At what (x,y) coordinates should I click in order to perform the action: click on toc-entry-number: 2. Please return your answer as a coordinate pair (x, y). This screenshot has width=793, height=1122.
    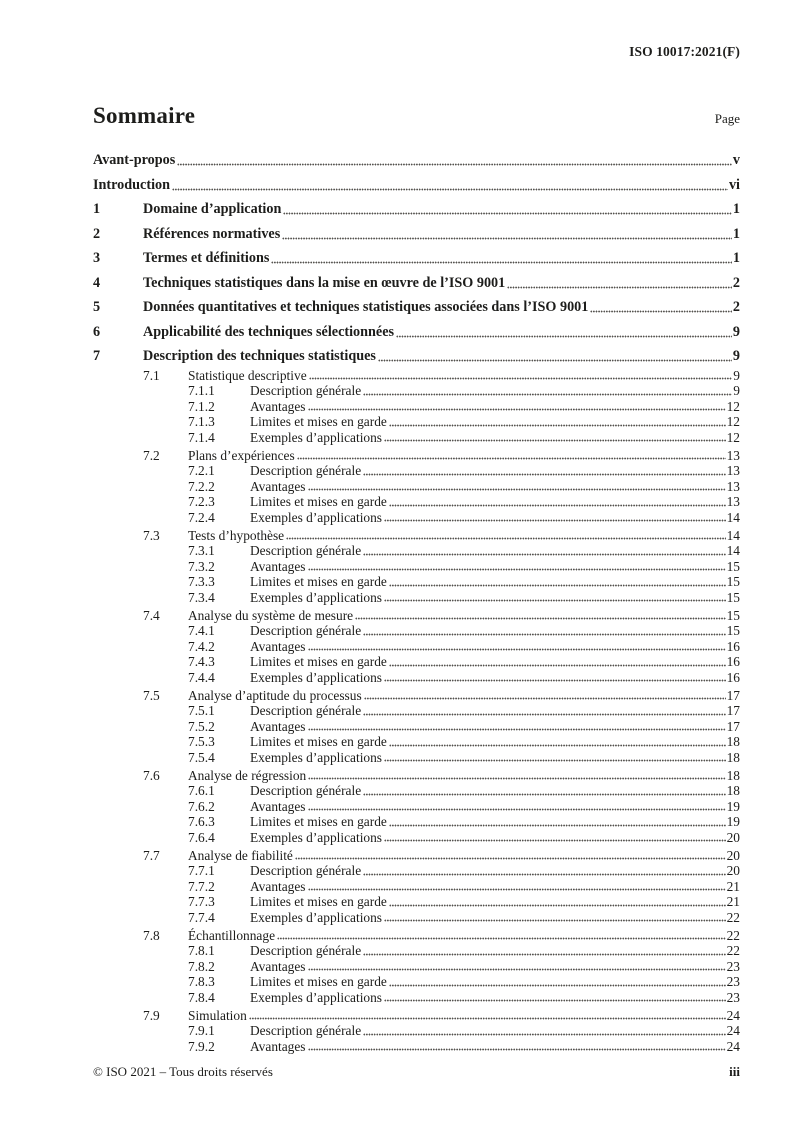
    Looking at the image, I should click on (97, 233).